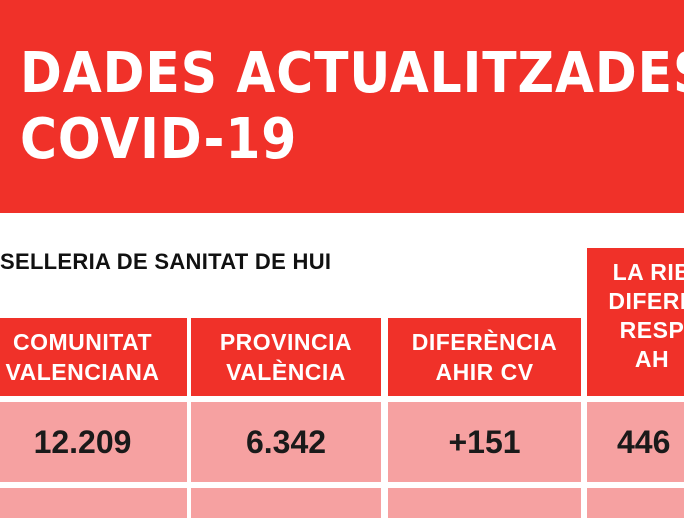 Image resolution: width=684 pixels, height=518 pixels. What do you see at coordinates (646, 301) in the screenshot?
I see `header-line: DIFERÈ` at bounding box center [646, 301].